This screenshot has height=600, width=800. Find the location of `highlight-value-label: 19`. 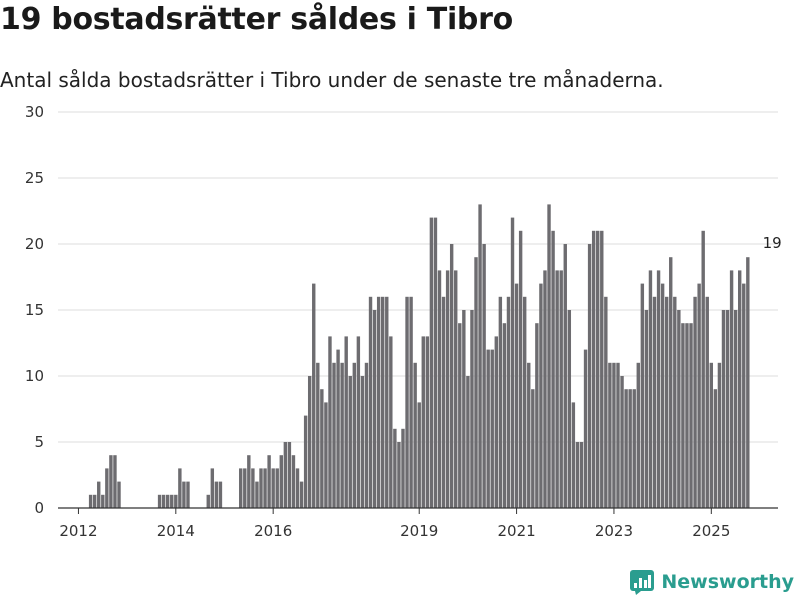

highlight-value-label: 19 is located at coordinates (772, 243).